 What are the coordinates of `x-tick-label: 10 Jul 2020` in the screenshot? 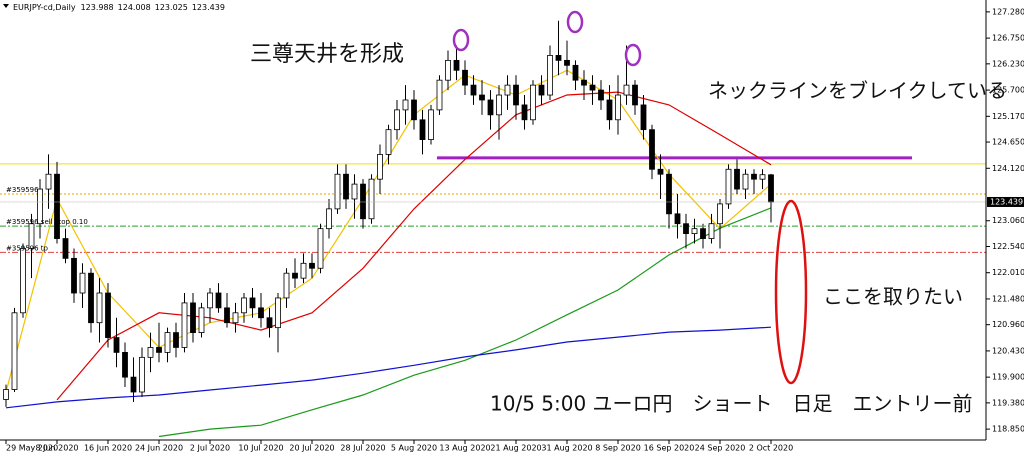 It's located at (260, 448).